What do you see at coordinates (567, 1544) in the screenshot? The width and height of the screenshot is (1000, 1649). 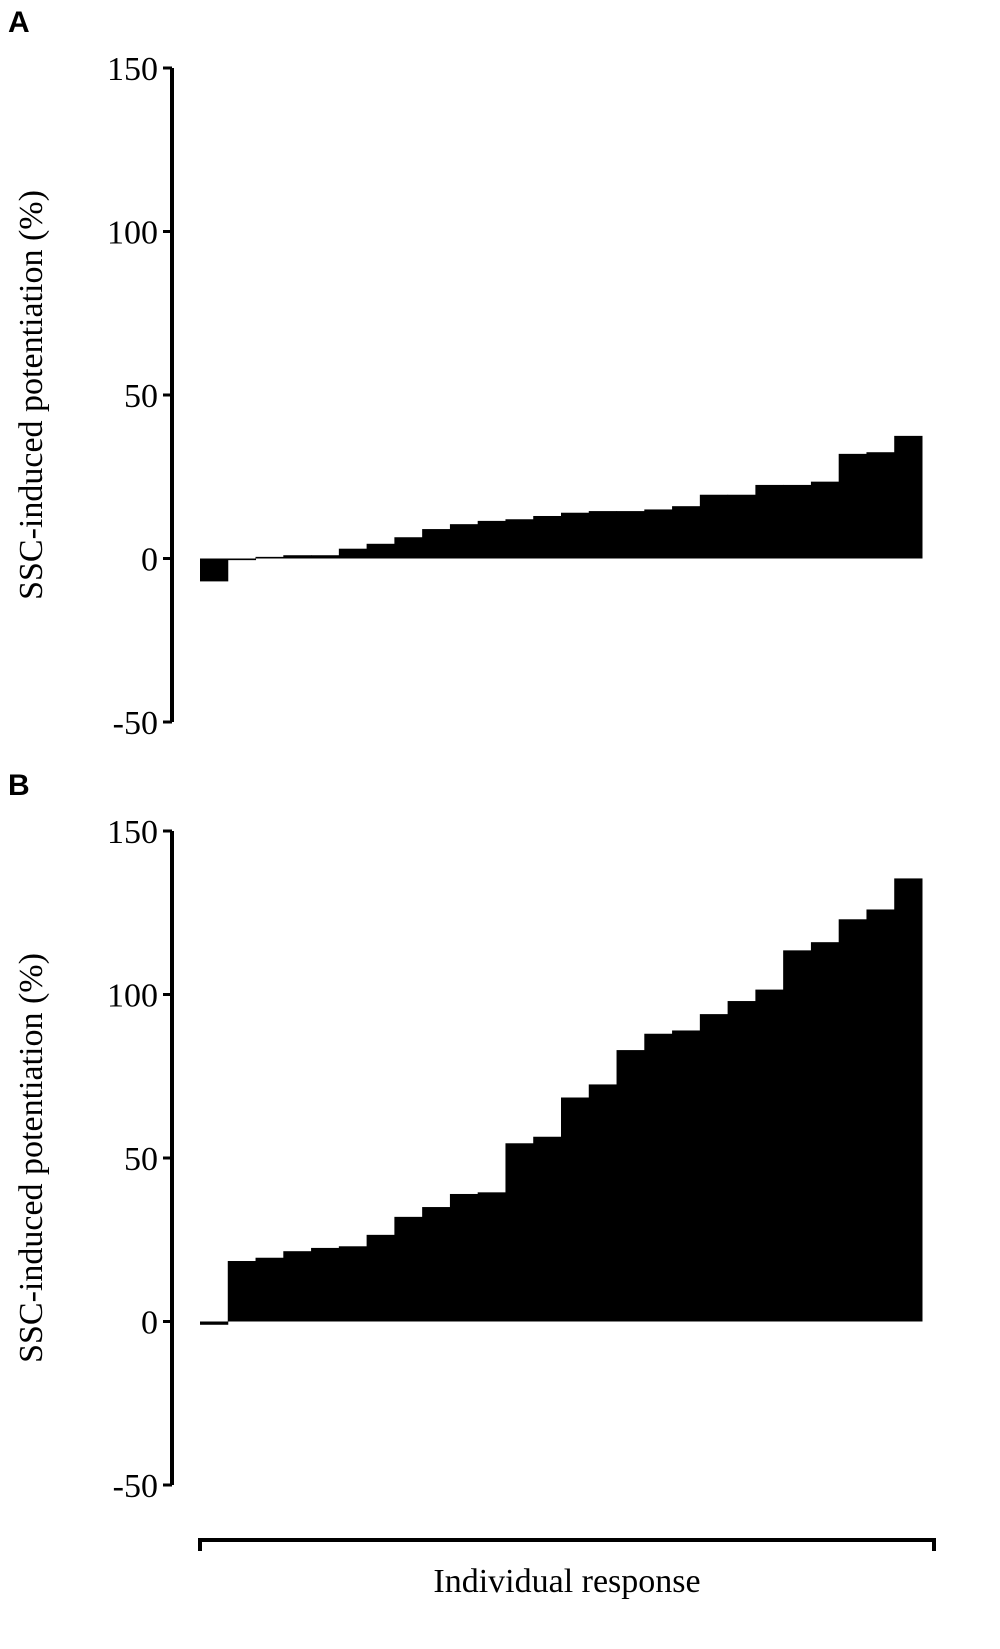 I see `x-bracket` at bounding box center [567, 1544].